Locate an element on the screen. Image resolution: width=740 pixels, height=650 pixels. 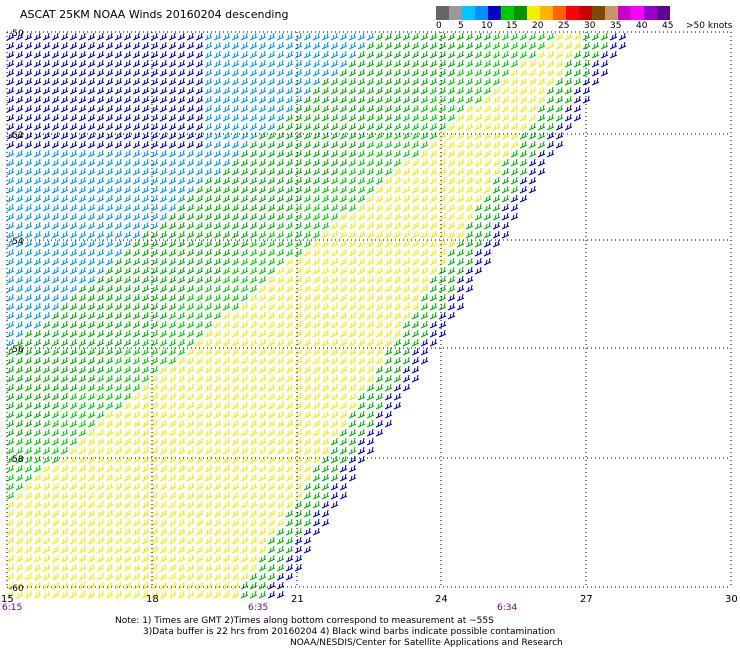
legend-label: 5 is located at coordinates (461, 26).